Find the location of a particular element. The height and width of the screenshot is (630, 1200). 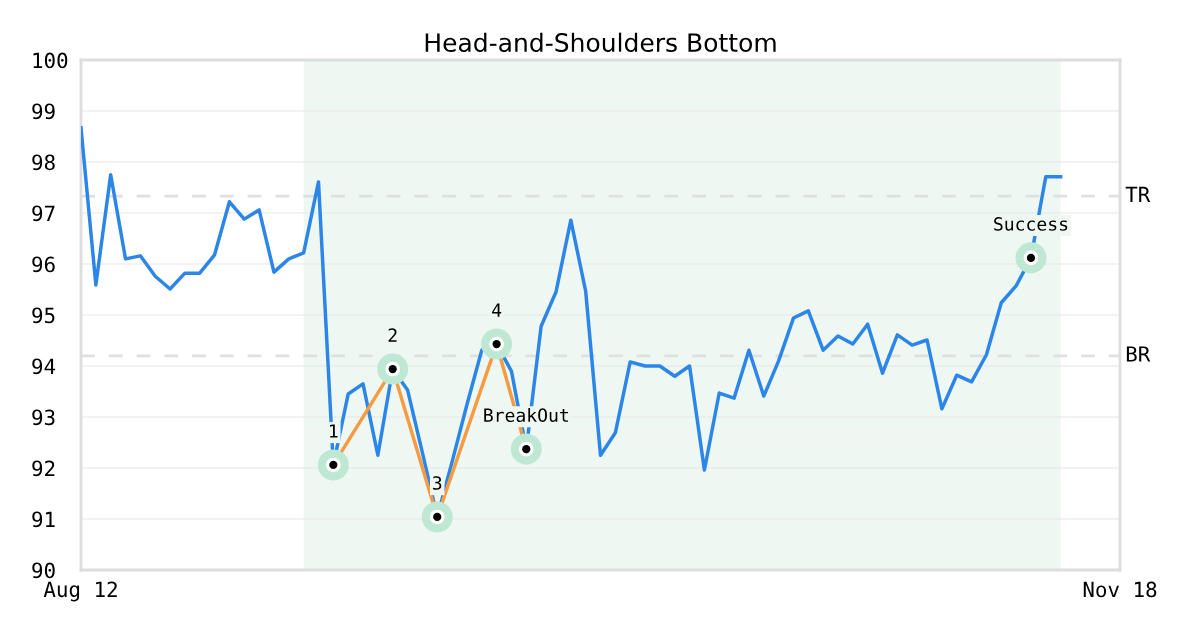

ref-line-label: TR is located at coordinates (1138, 194).